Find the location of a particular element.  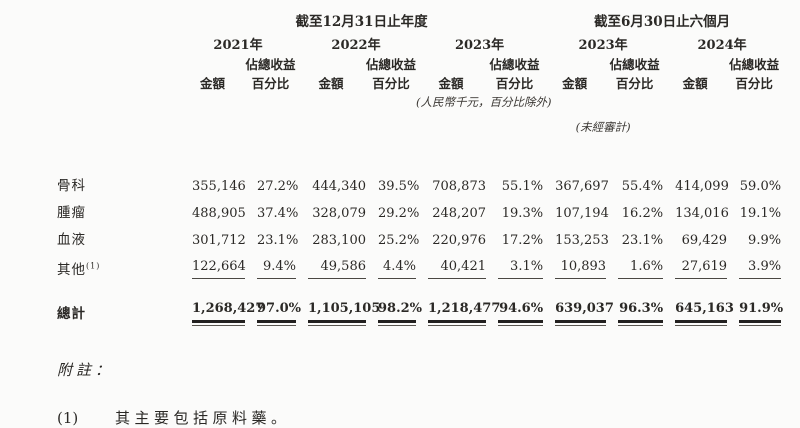

year-header-2024-interim: 2024年 is located at coordinates (722, 45).